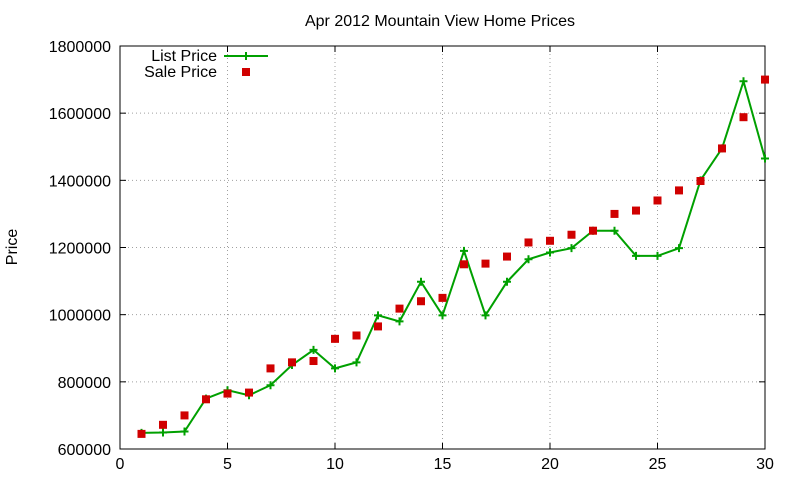 The height and width of the screenshot is (480, 800). Describe the element at coordinates (227, 464) in the screenshot. I see `x-tick-label: 5` at that location.